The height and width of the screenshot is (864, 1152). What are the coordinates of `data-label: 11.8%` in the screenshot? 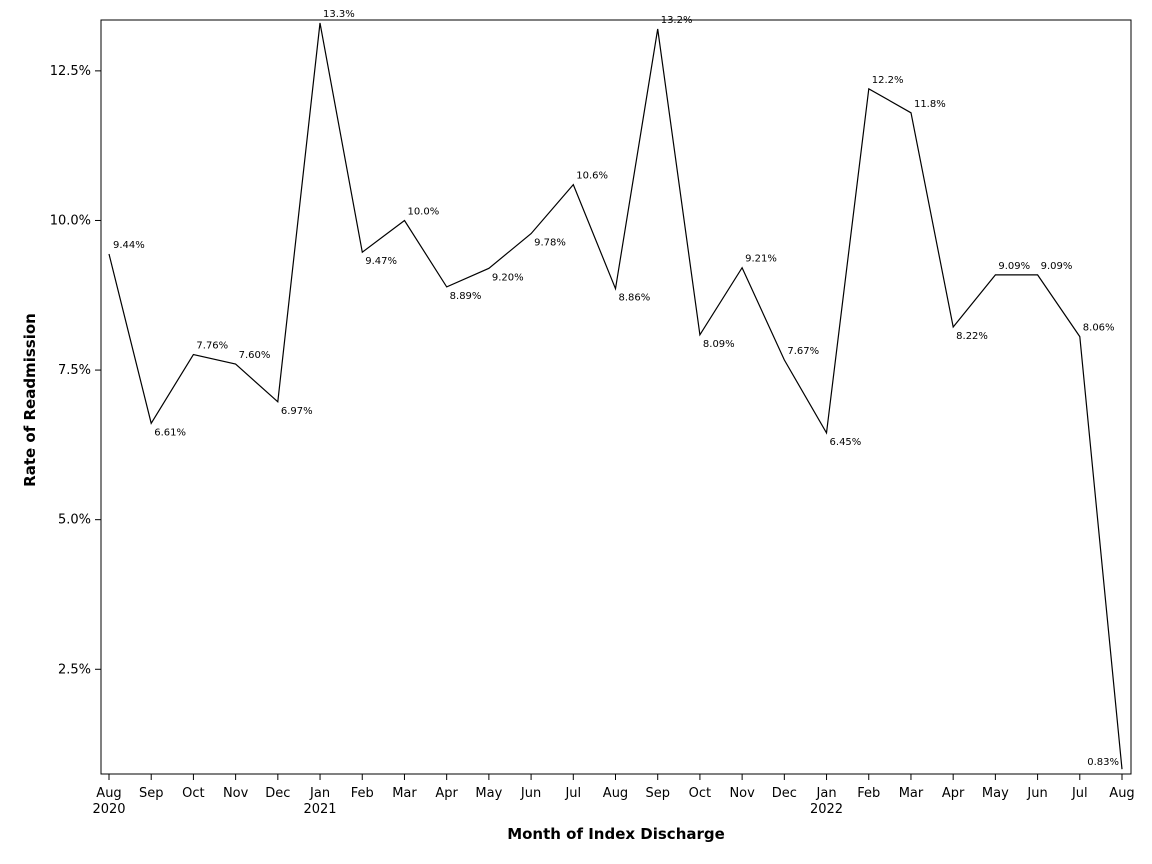 It's located at (930, 104).